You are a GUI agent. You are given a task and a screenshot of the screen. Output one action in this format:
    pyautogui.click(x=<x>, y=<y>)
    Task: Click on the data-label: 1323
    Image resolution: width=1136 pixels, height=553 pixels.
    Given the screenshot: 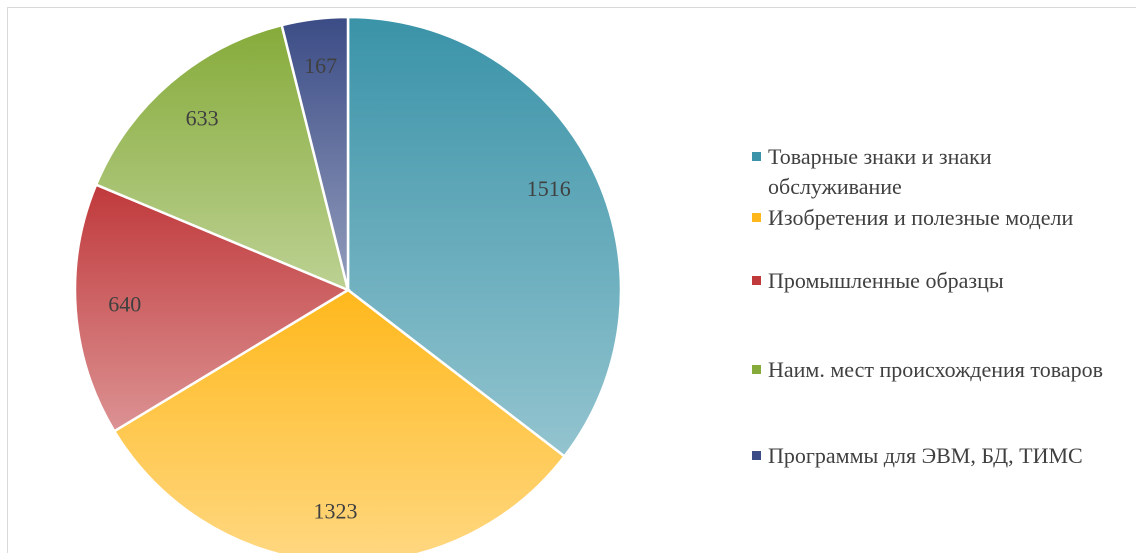 What is the action you would take?
    pyautogui.click(x=336, y=511)
    